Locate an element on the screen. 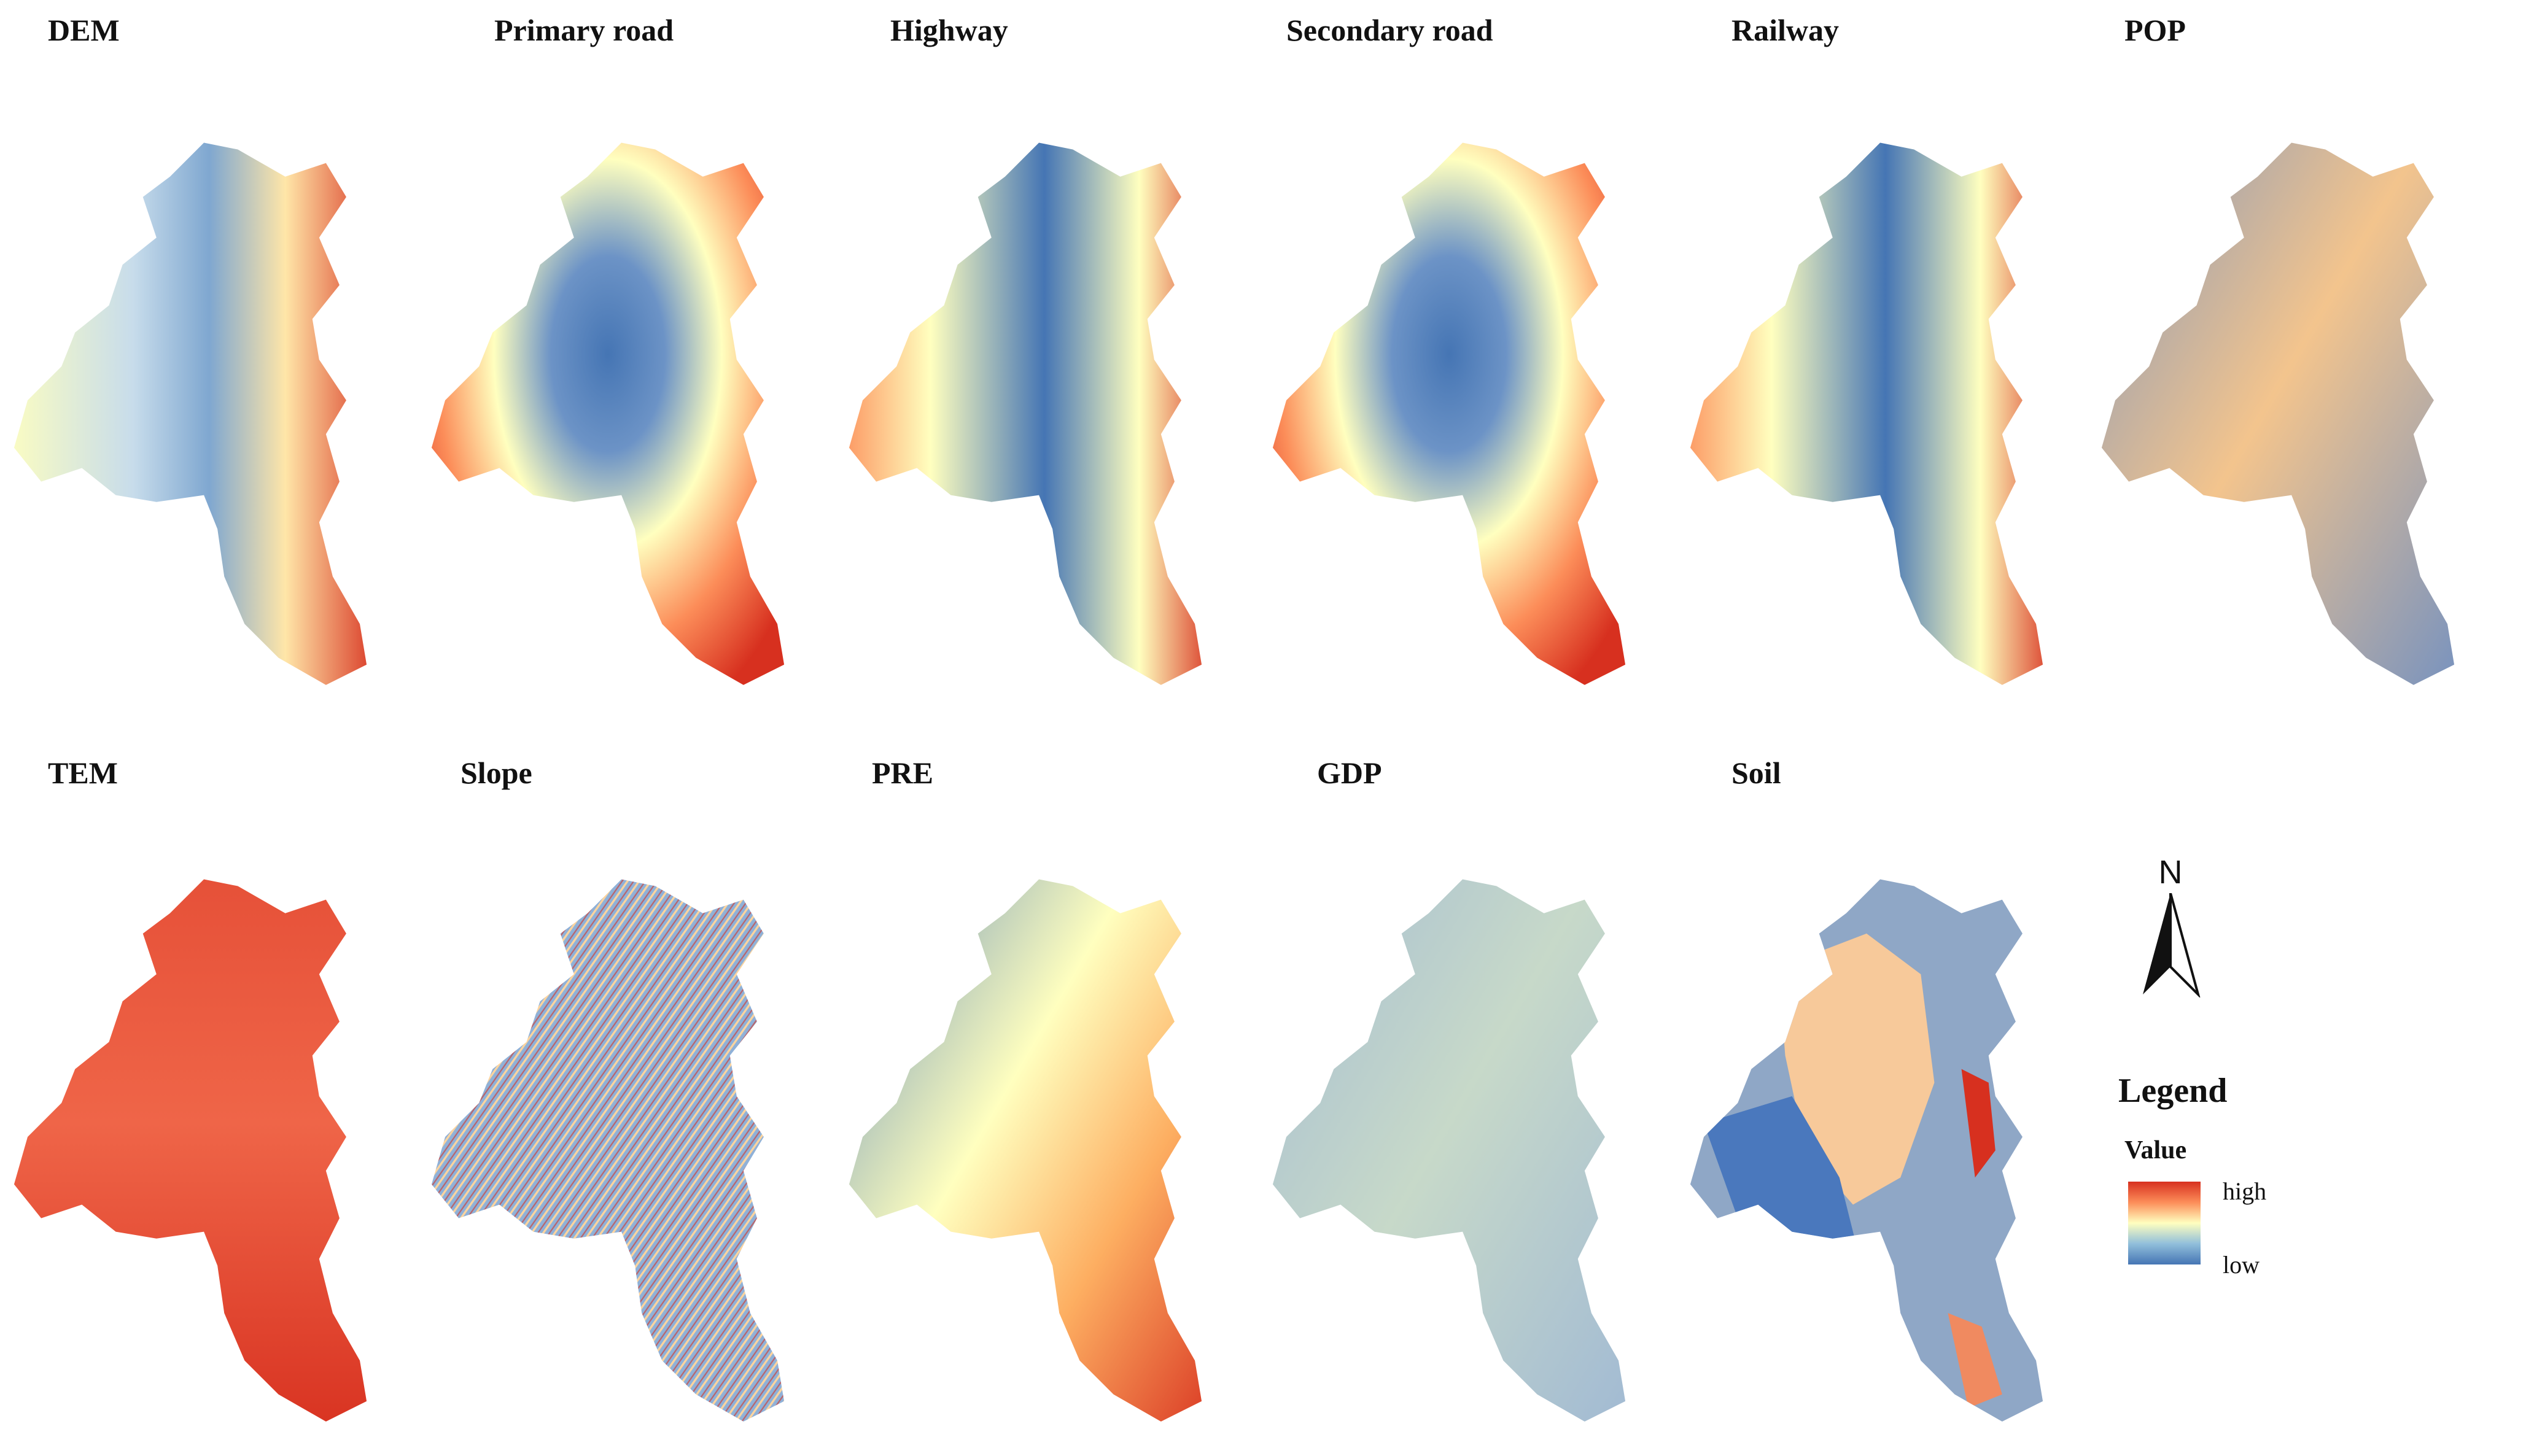 The image size is (2526, 1456). panel-title: Railway is located at coordinates (1785, 30).